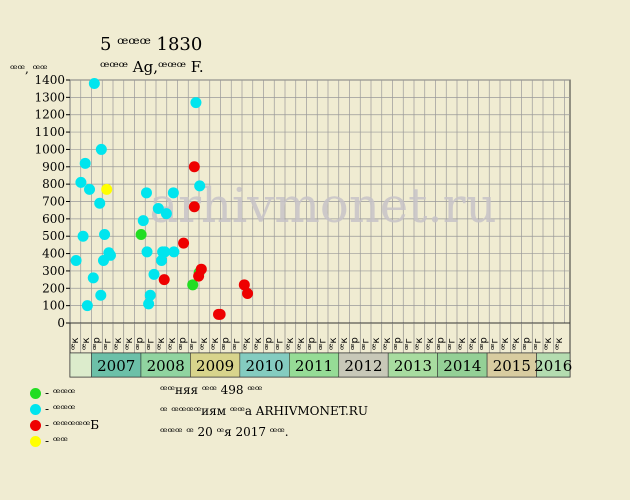 This screenshot has width=630, height=500. Describe the element at coordinates (151, 44) in the screenshot. I see `chart-title: 5 ꟹꟹꟹ 1830` at that location.